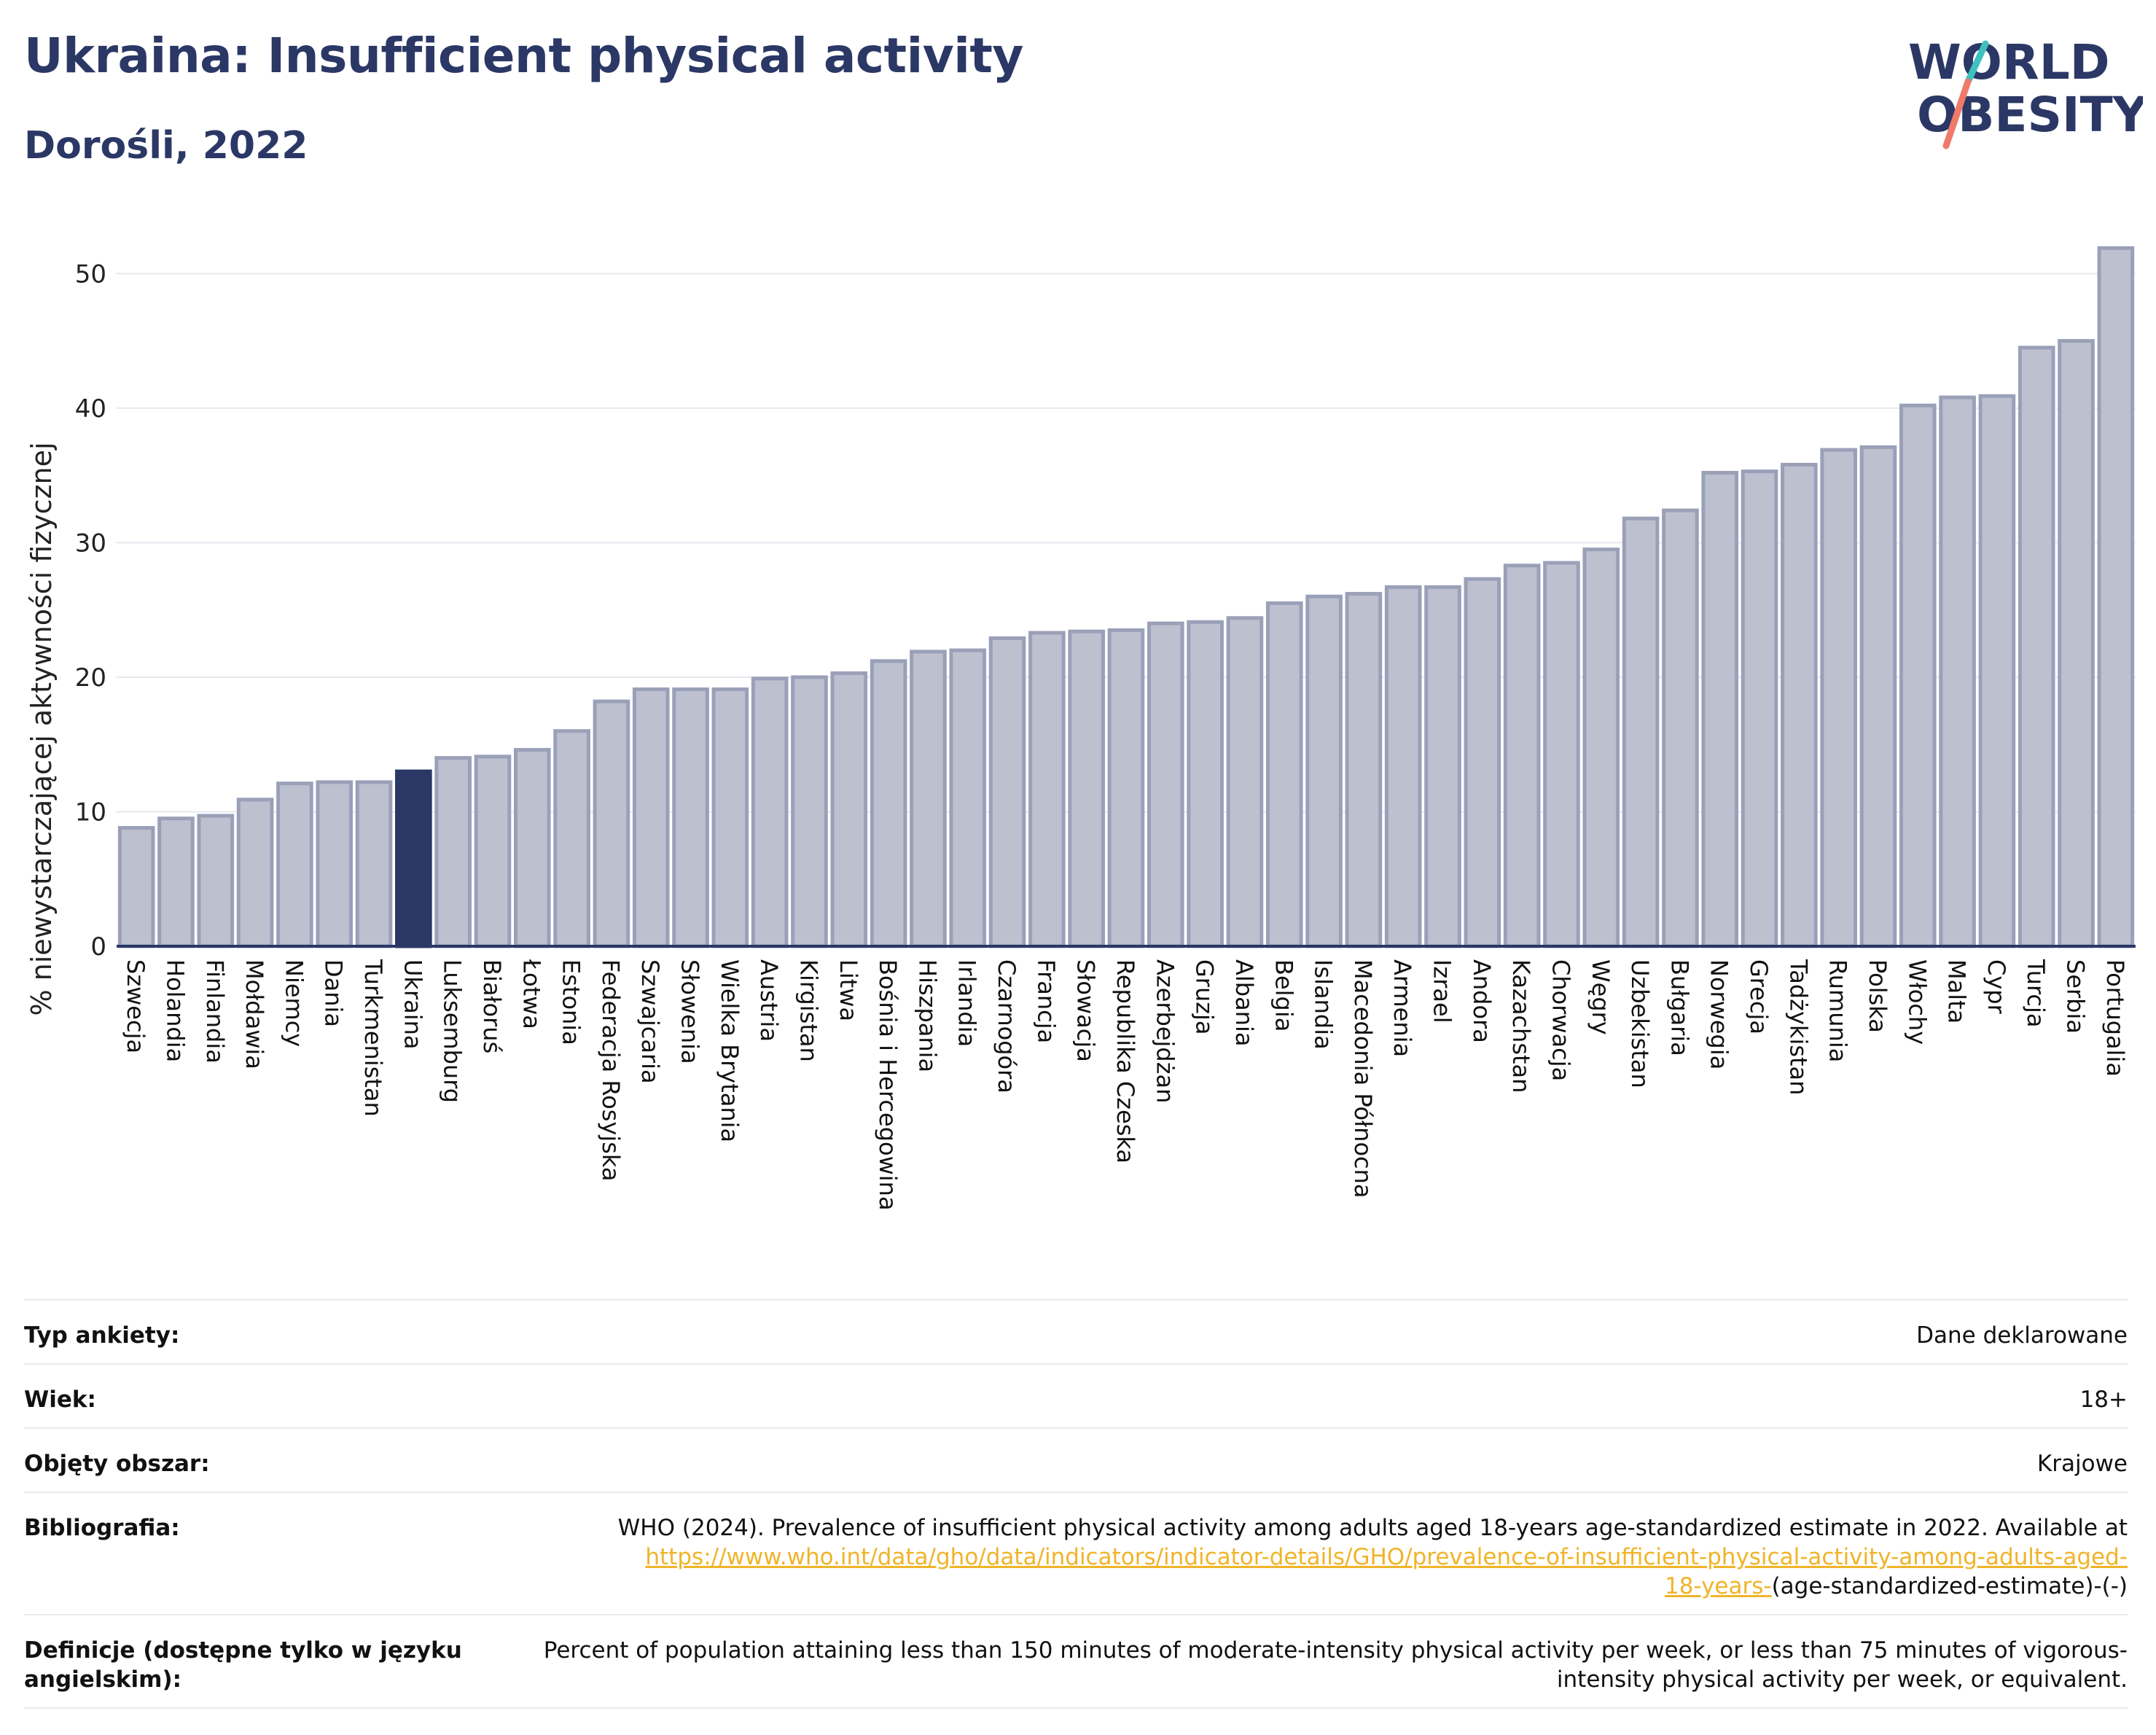 The height and width of the screenshot is (1735, 2156). Describe the element at coordinates (1838, 1010) in the screenshot. I see `x-tick-label: Rumunia` at that location.